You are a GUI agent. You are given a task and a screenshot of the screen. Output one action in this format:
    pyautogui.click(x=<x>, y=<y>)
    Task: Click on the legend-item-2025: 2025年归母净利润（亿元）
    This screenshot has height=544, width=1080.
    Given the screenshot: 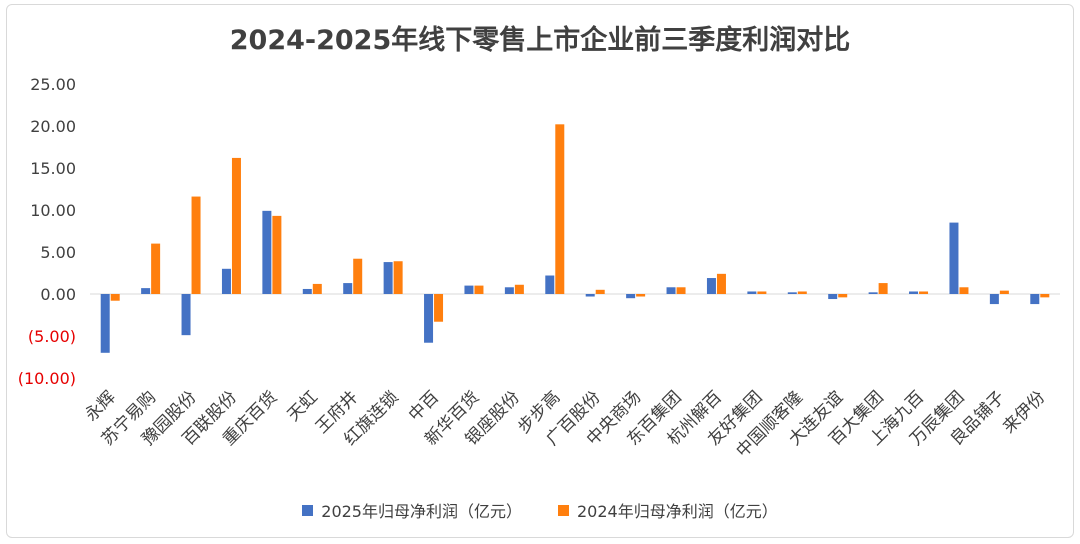 What is the action you would take?
    pyautogui.click(x=412, y=510)
    